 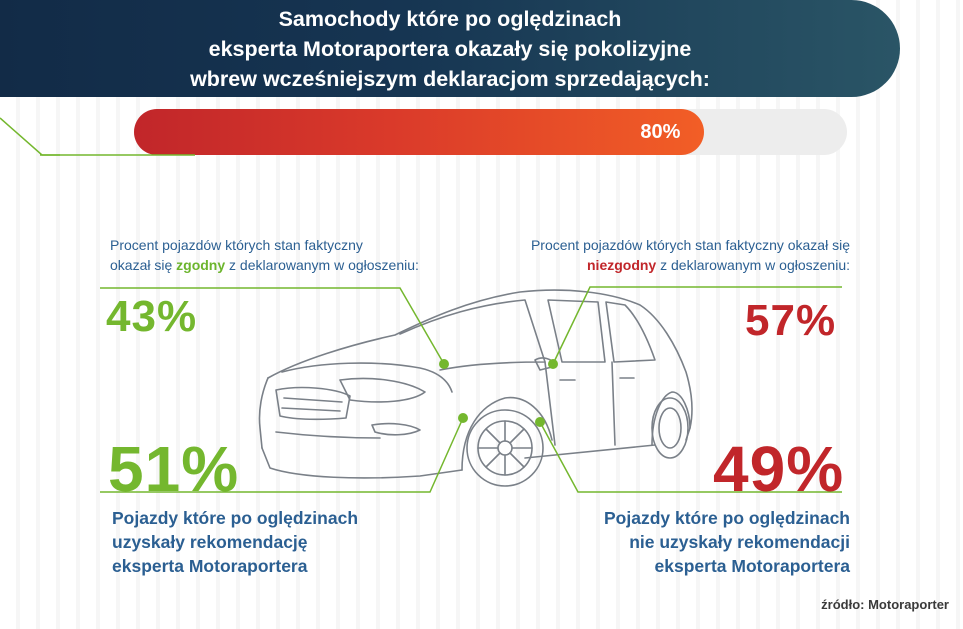 I want to click on caption-niezgodny-post: z deklarowanym w ogłoszeniu:, so click(x=753, y=265).